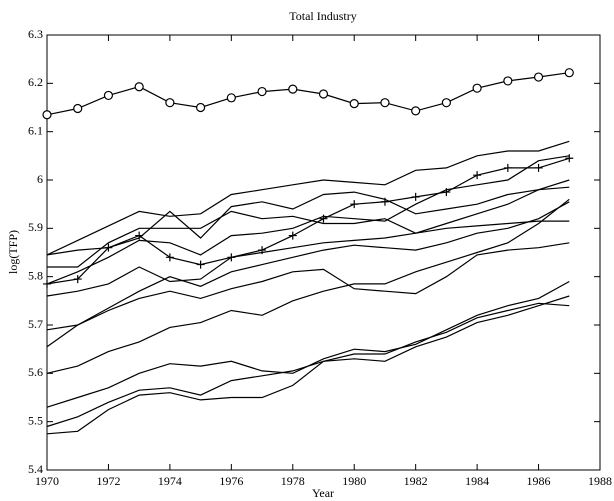  Describe the element at coordinates (35, 130) in the screenshot. I see `y-tick-label: 6.1` at that location.